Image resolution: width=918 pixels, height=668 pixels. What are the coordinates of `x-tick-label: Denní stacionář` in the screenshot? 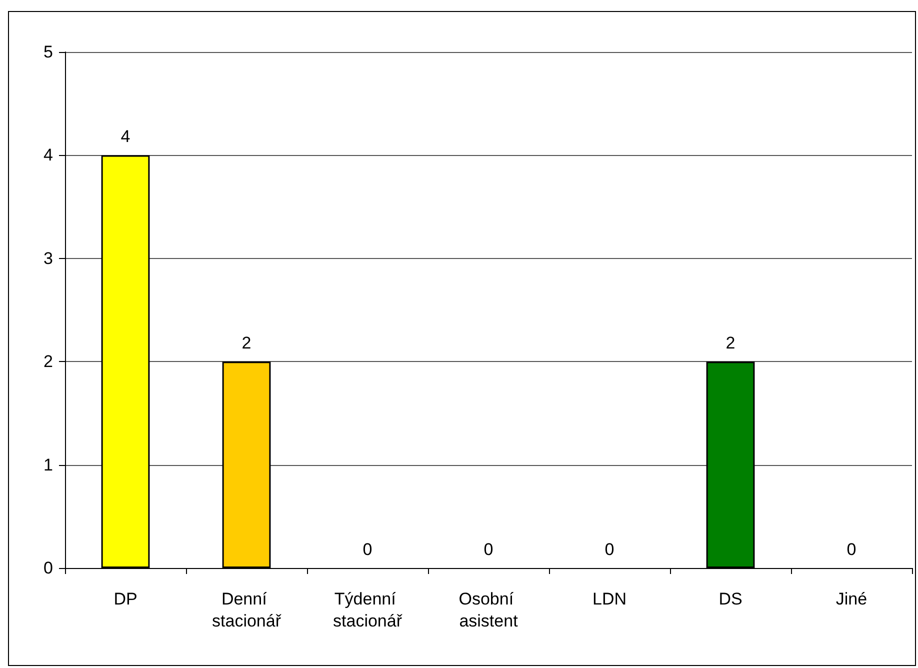 It's located at (247, 610).